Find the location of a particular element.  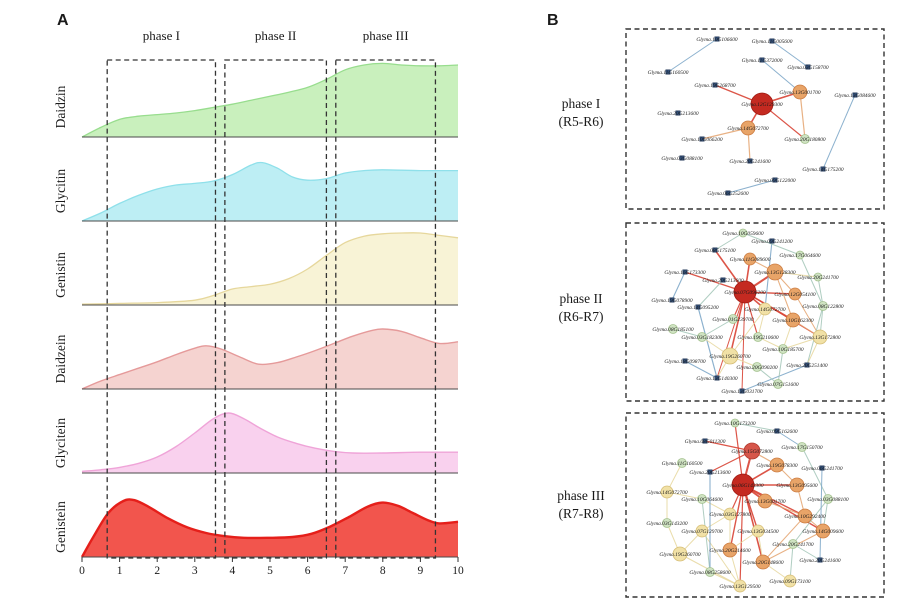

gene-label: Glyma.19G260700 is located at coordinates (729, 357).